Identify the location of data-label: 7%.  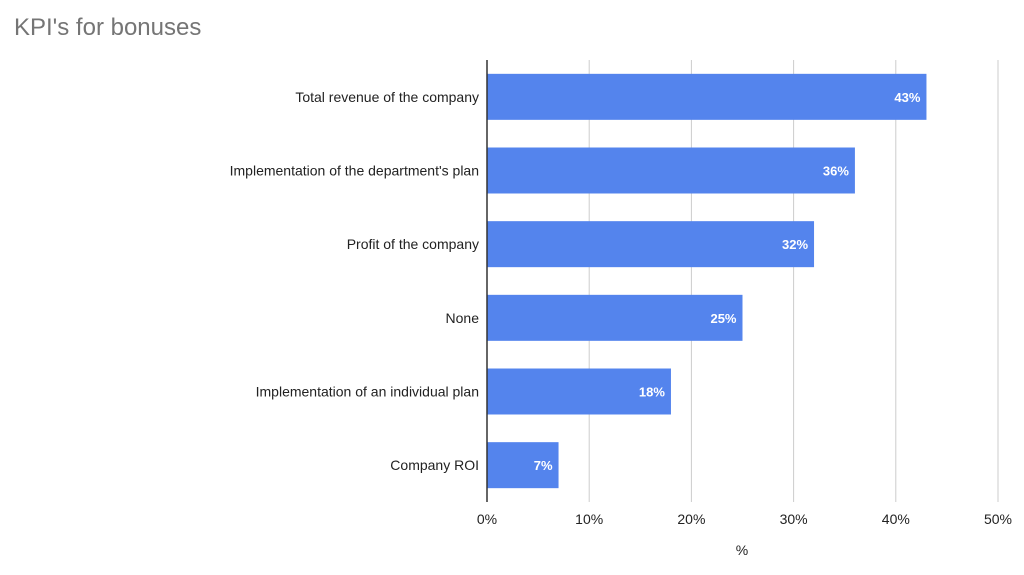
(543, 465).